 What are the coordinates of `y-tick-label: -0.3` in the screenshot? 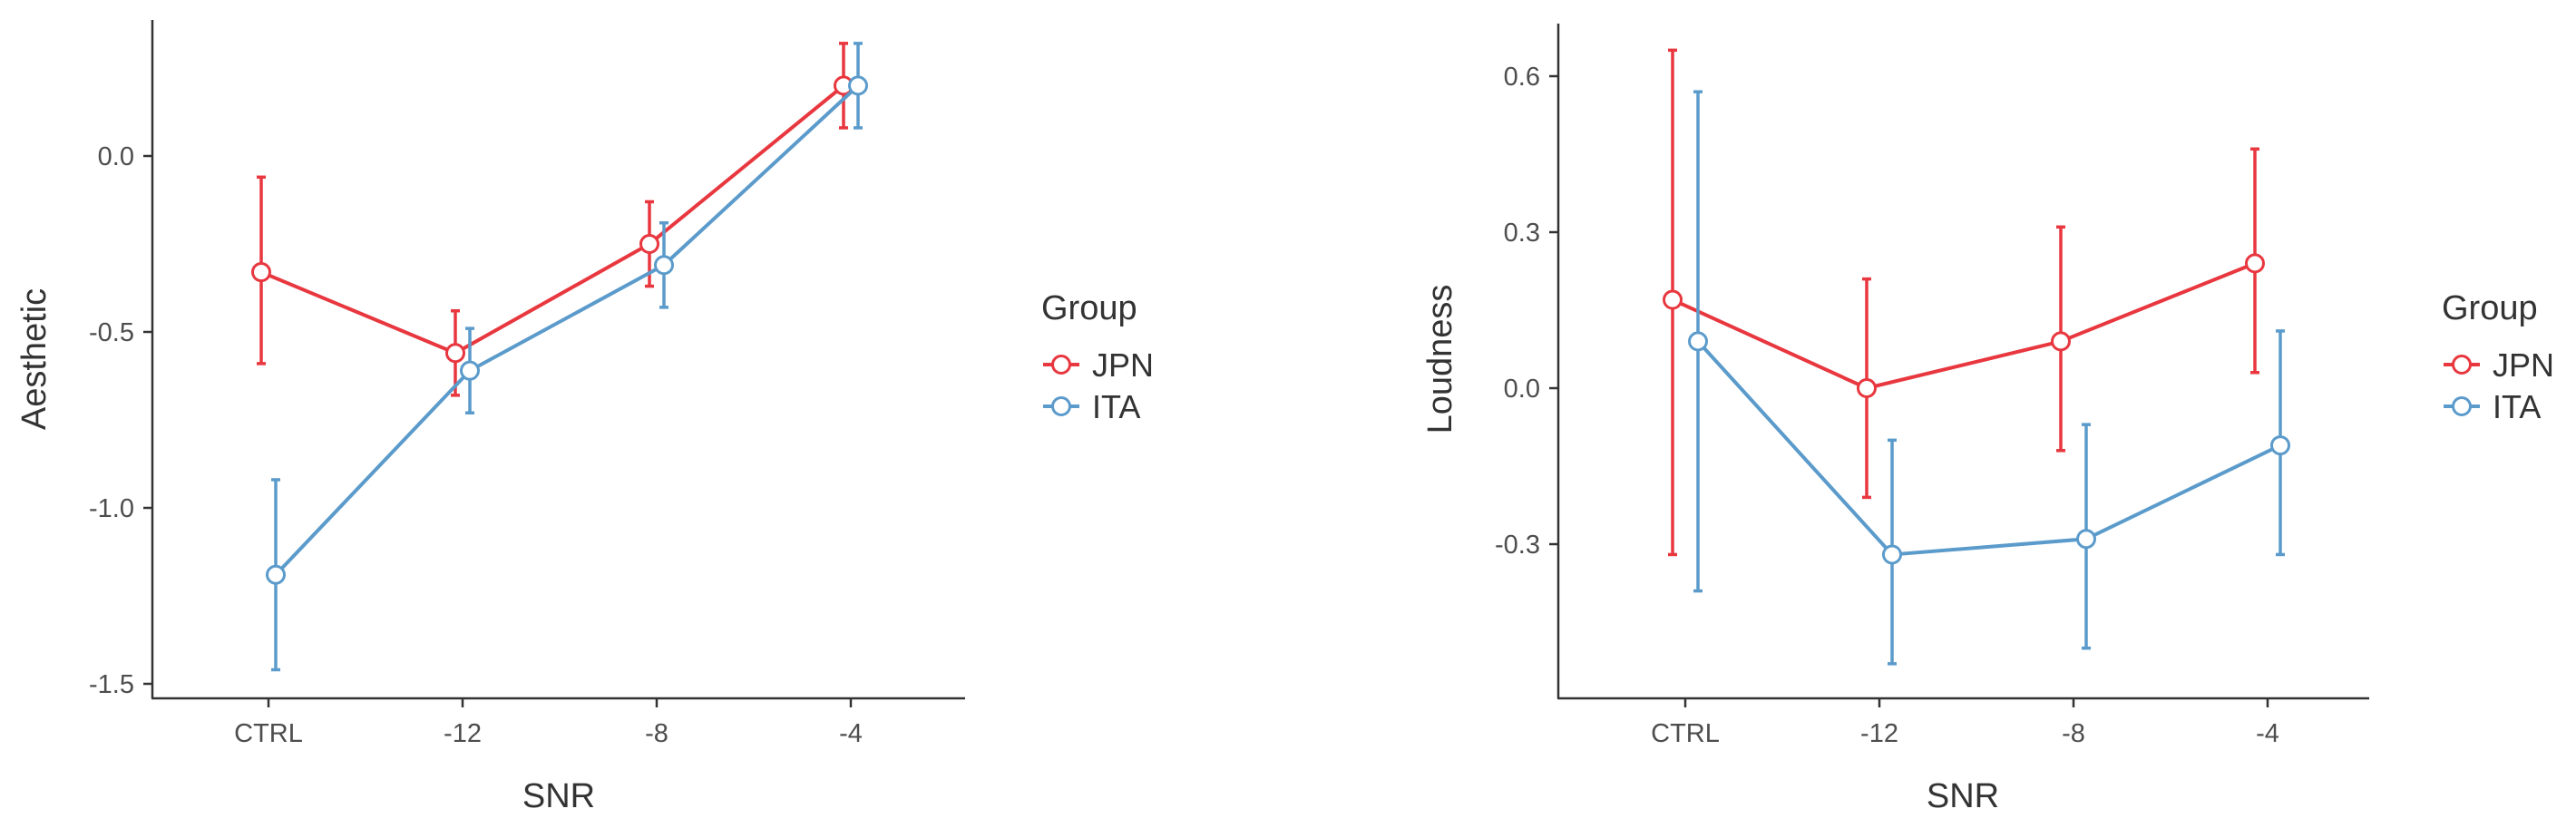 It's located at (1517, 545).